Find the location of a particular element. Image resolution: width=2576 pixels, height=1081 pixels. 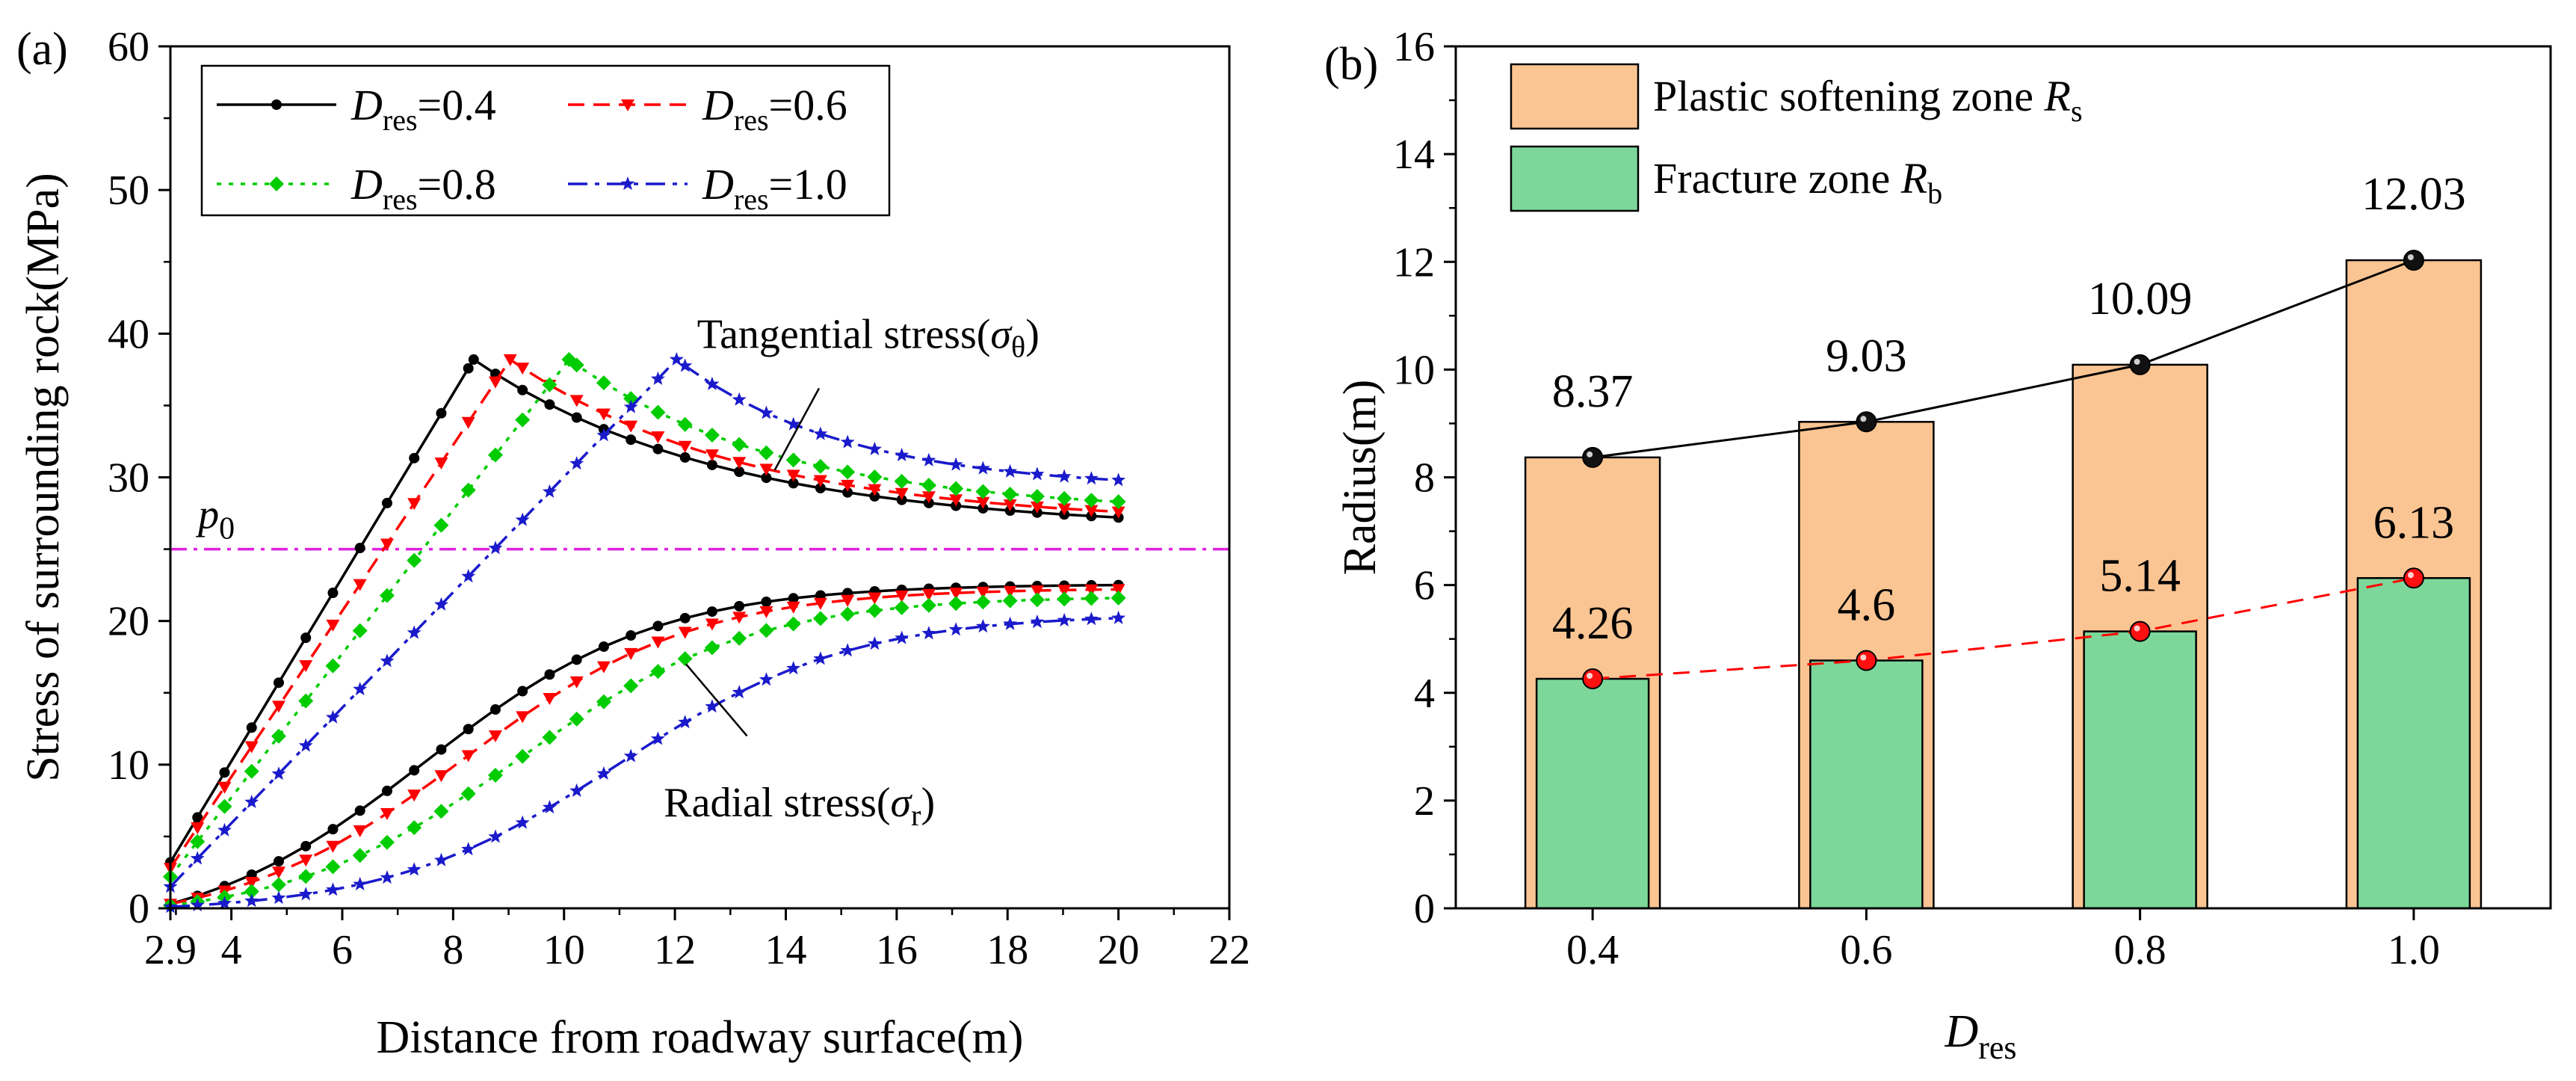

plastic-value-label: 12.03 is located at coordinates (2414, 195).